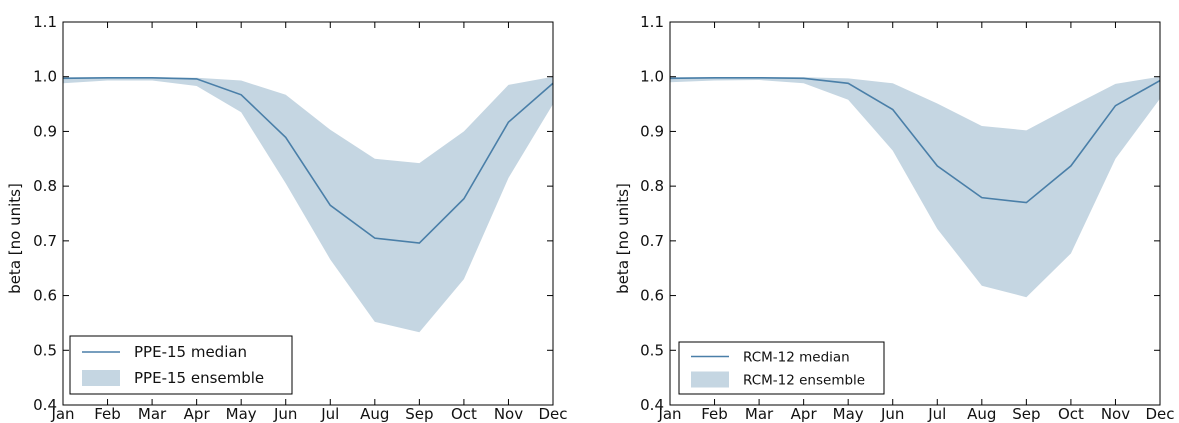  I want to click on median-line, so click(915, 140).